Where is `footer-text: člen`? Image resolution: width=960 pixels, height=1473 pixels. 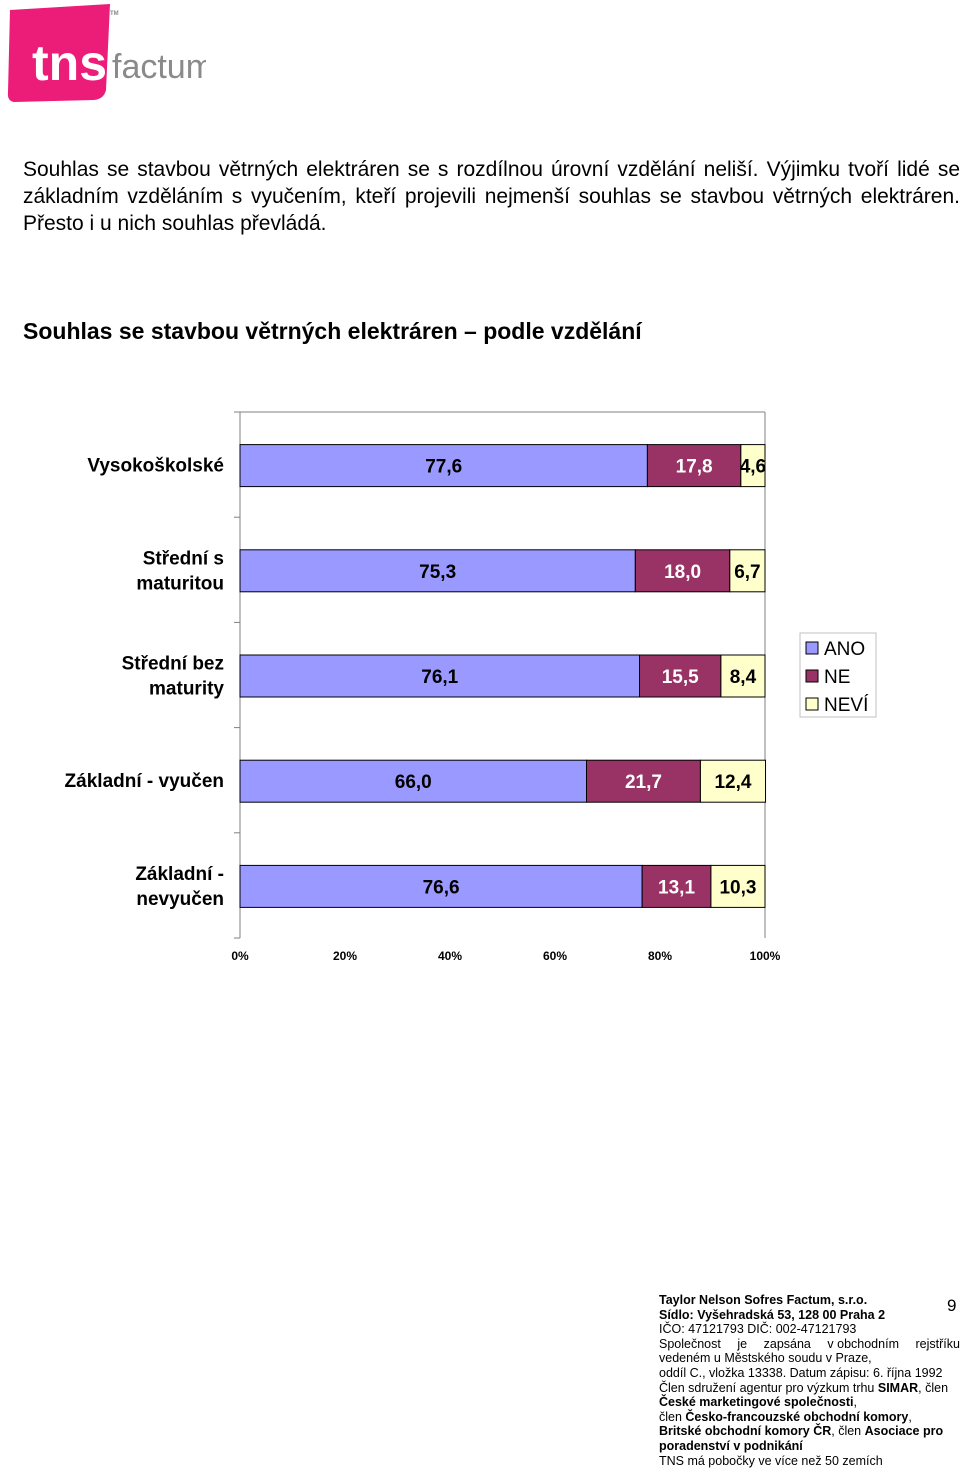
footer-text: člen is located at coordinates (672, 1416).